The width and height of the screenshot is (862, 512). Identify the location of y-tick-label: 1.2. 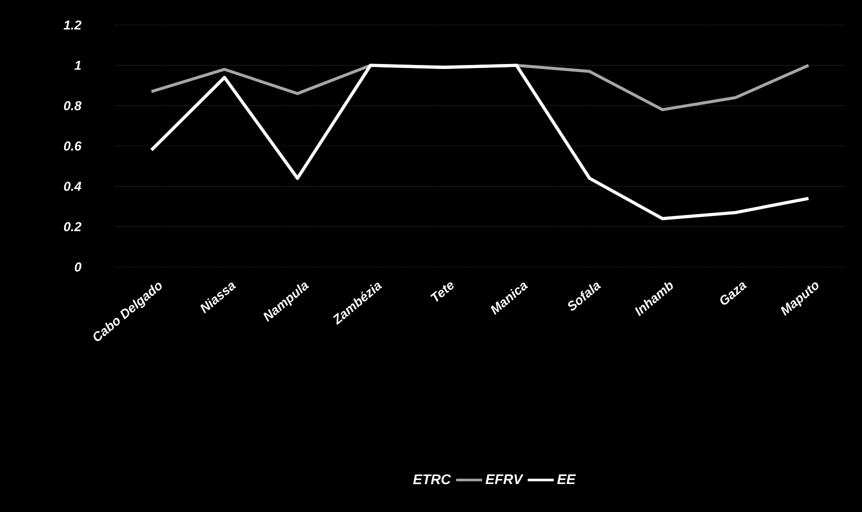
(73, 25).